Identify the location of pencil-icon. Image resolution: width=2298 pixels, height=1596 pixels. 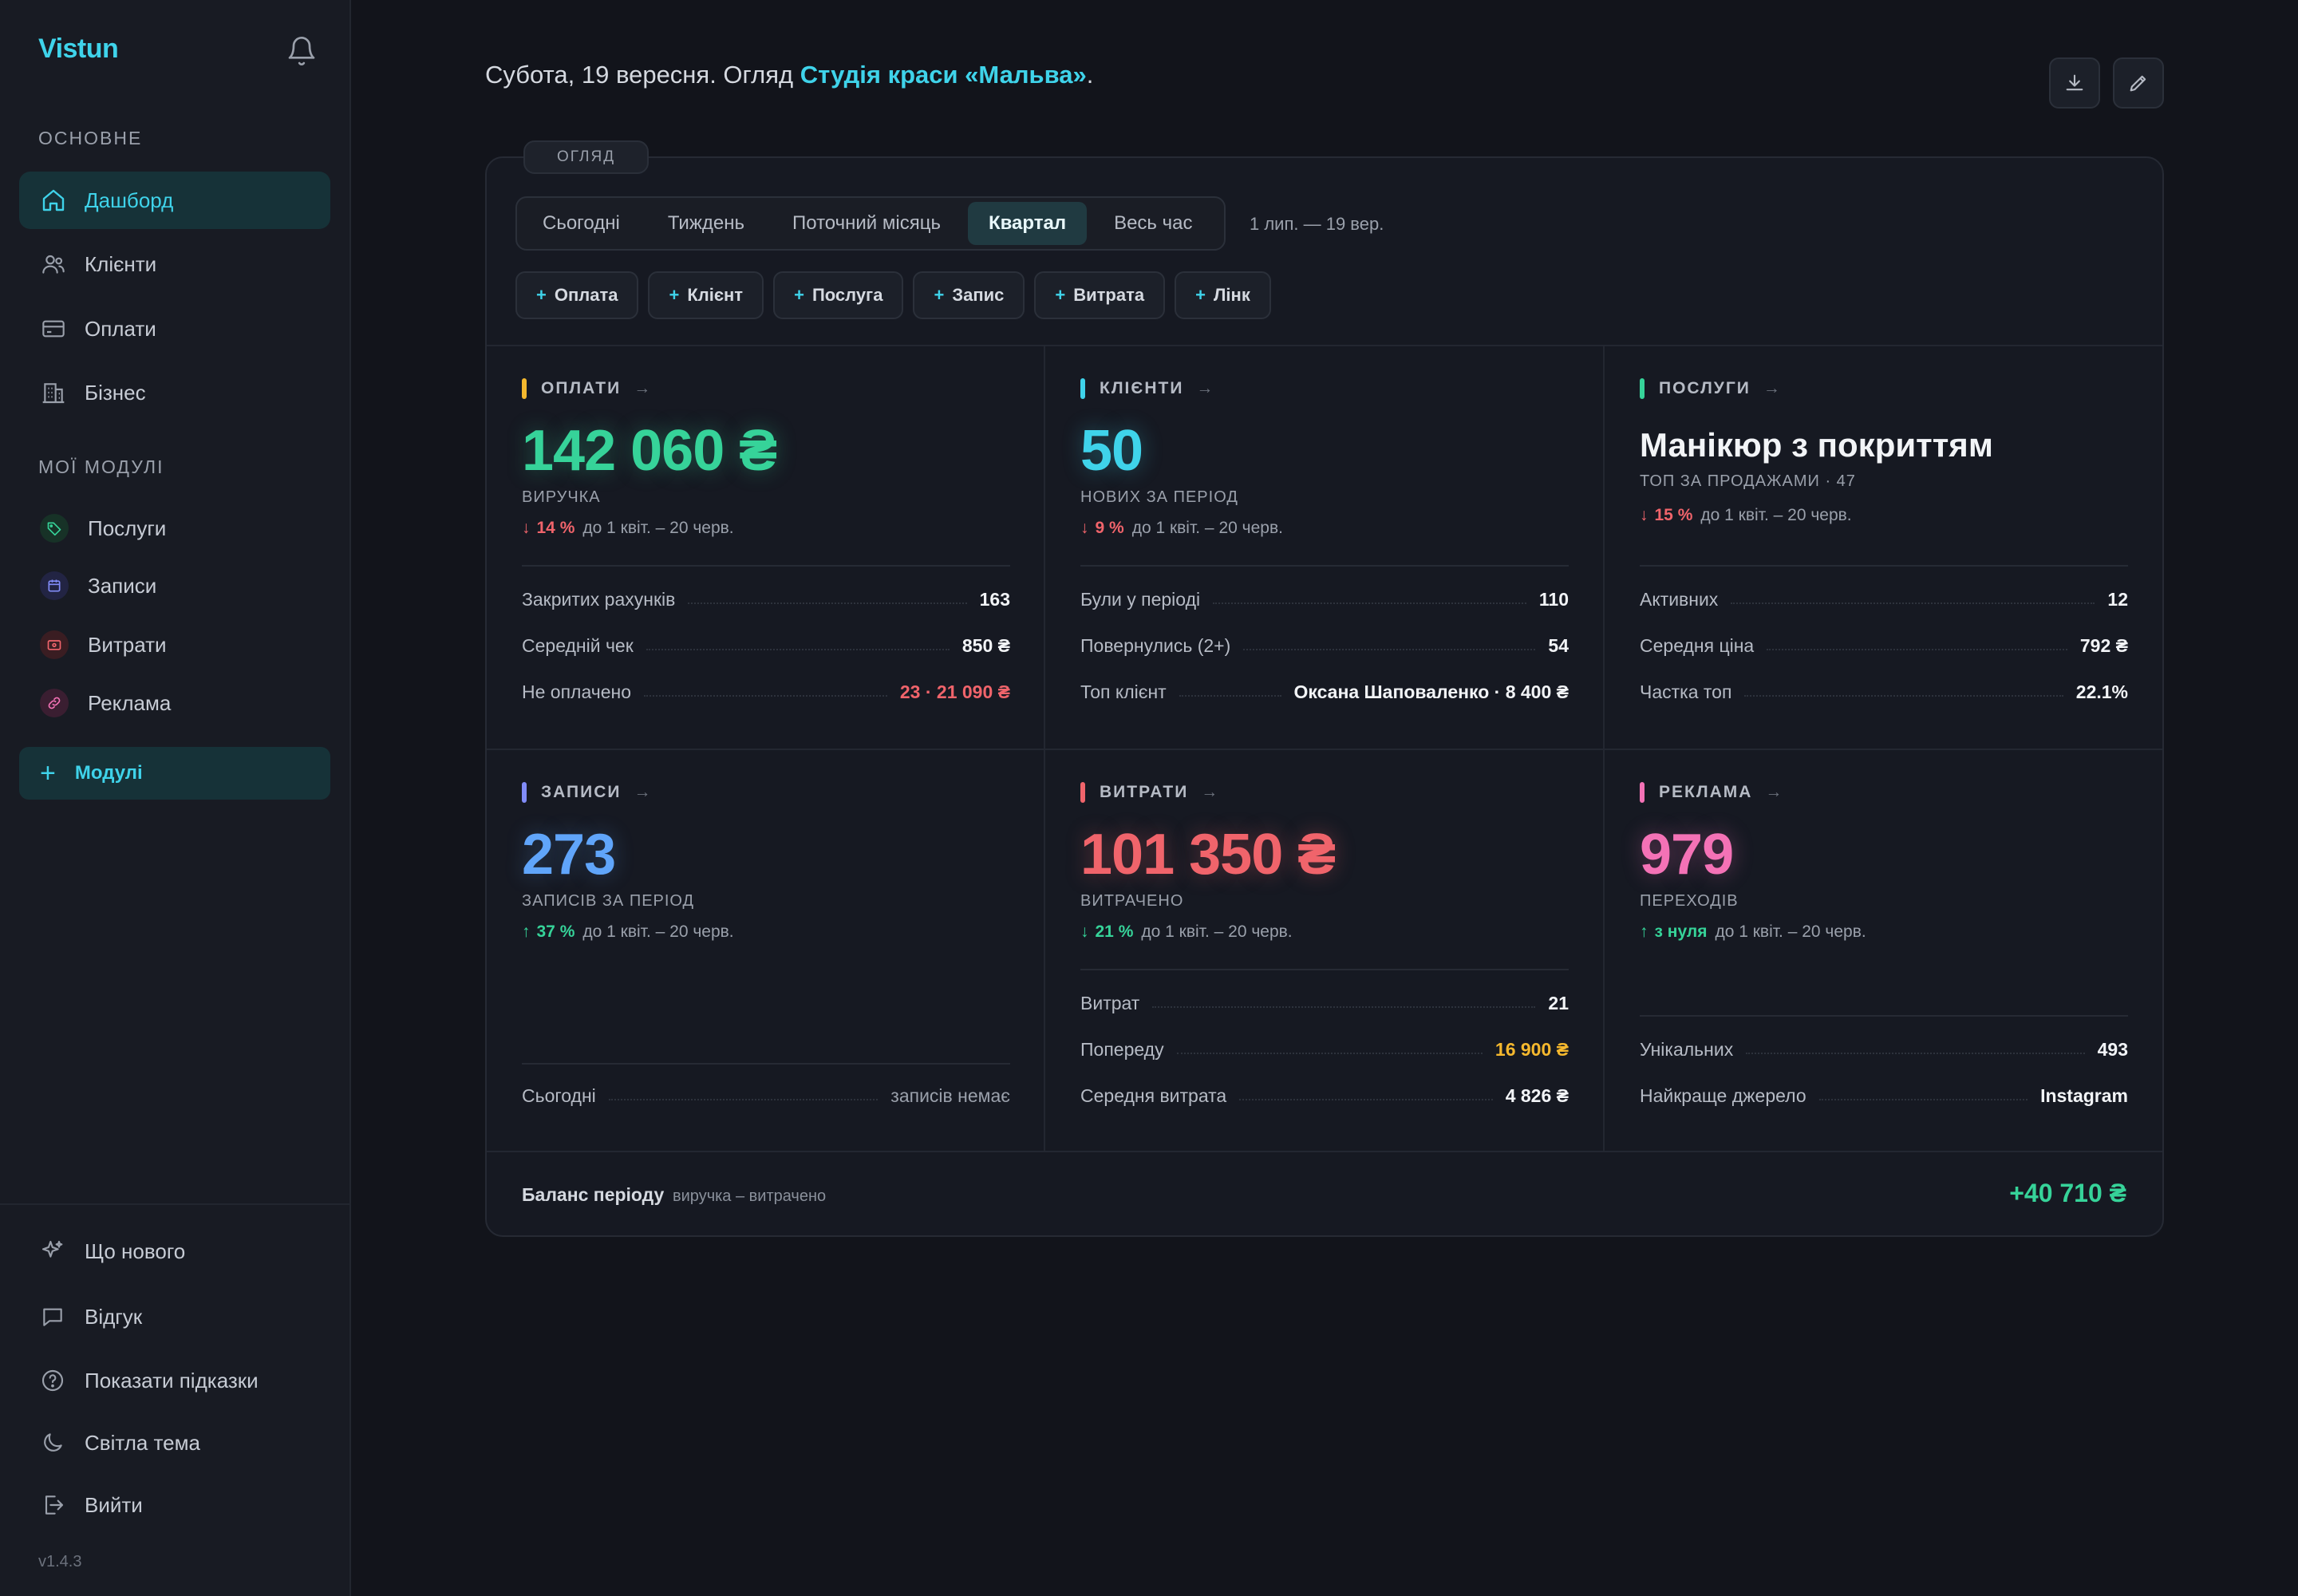
(2138, 83).